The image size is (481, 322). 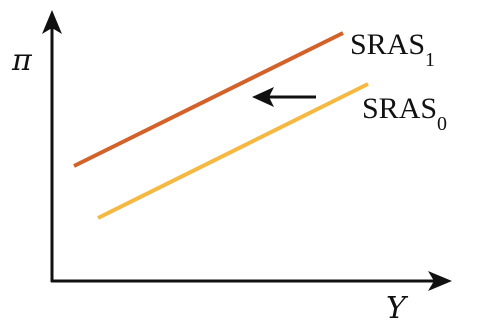 What do you see at coordinates (22, 60) in the screenshot?
I see `y-axis-label: π` at bounding box center [22, 60].